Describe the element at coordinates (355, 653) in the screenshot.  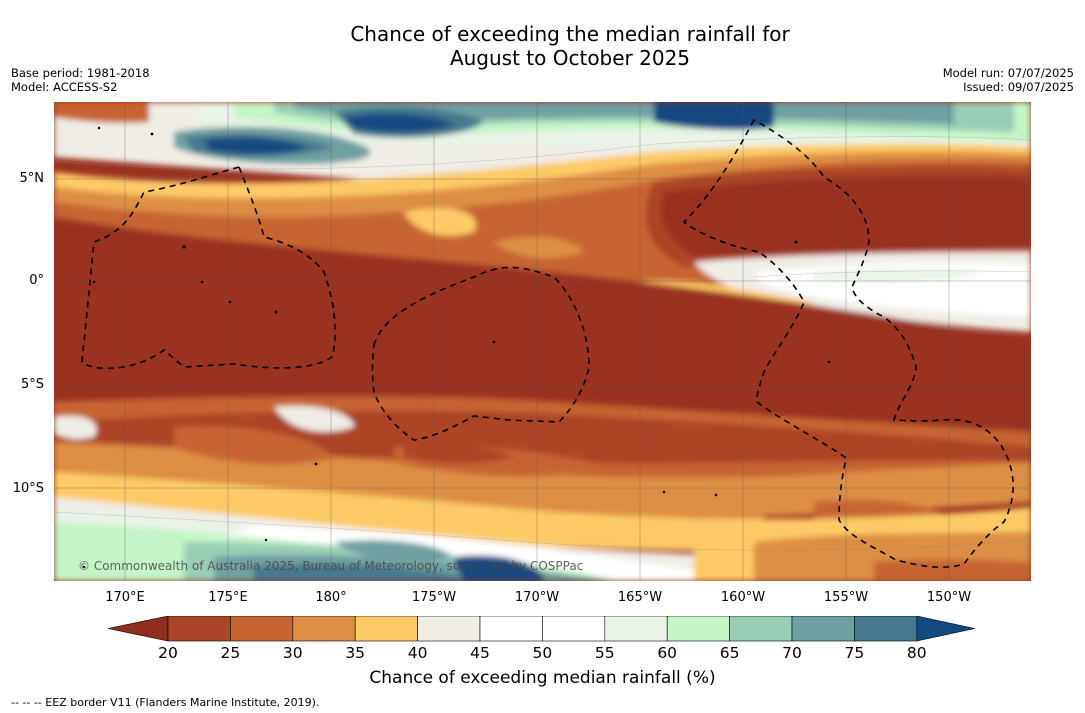
I see `colorbar-tick-label: 35` at that location.